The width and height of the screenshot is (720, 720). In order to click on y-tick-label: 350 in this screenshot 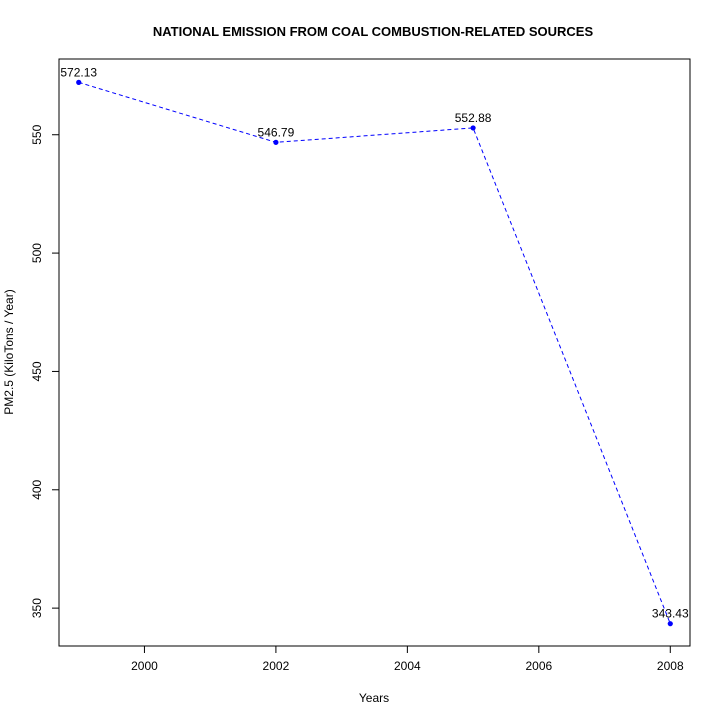, I will do `click(37, 608)`.